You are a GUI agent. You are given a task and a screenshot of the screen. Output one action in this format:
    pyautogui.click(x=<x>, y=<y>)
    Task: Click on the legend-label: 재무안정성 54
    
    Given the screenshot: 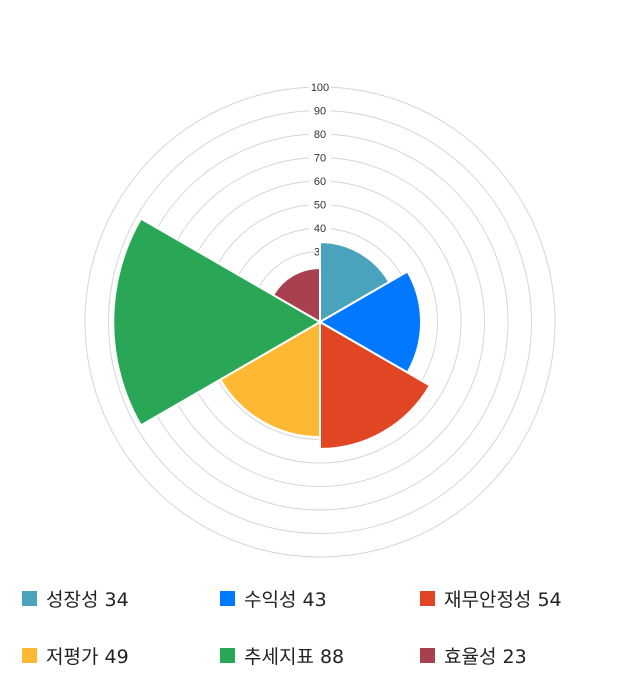 What is the action you would take?
    pyautogui.click(x=503, y=600)
    